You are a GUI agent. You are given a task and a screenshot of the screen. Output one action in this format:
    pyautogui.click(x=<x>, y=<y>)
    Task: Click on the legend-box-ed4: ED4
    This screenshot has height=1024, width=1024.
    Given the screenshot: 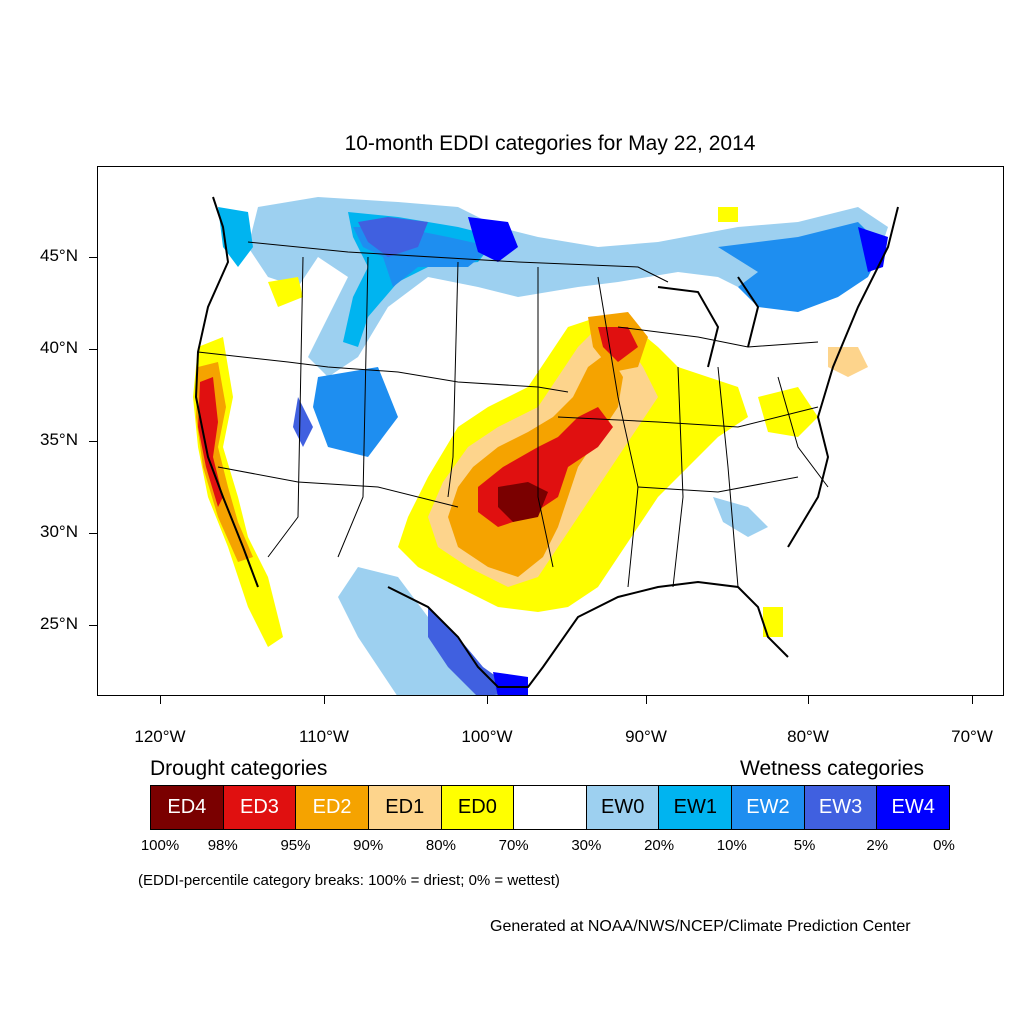 What is the action you would take?
    pyautogui.click(x=187, y=807)
    